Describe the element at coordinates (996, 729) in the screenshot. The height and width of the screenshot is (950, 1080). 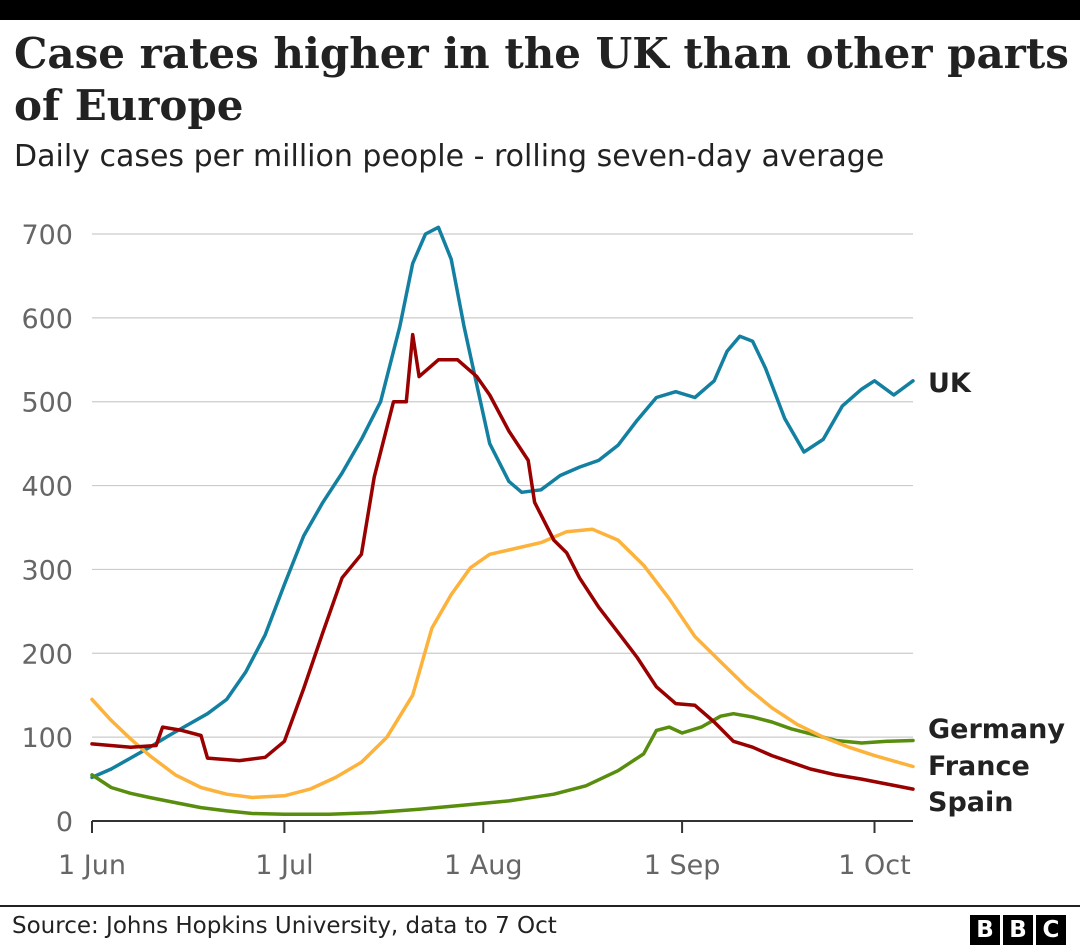
I see `series-label-germany: Germany` at that location.